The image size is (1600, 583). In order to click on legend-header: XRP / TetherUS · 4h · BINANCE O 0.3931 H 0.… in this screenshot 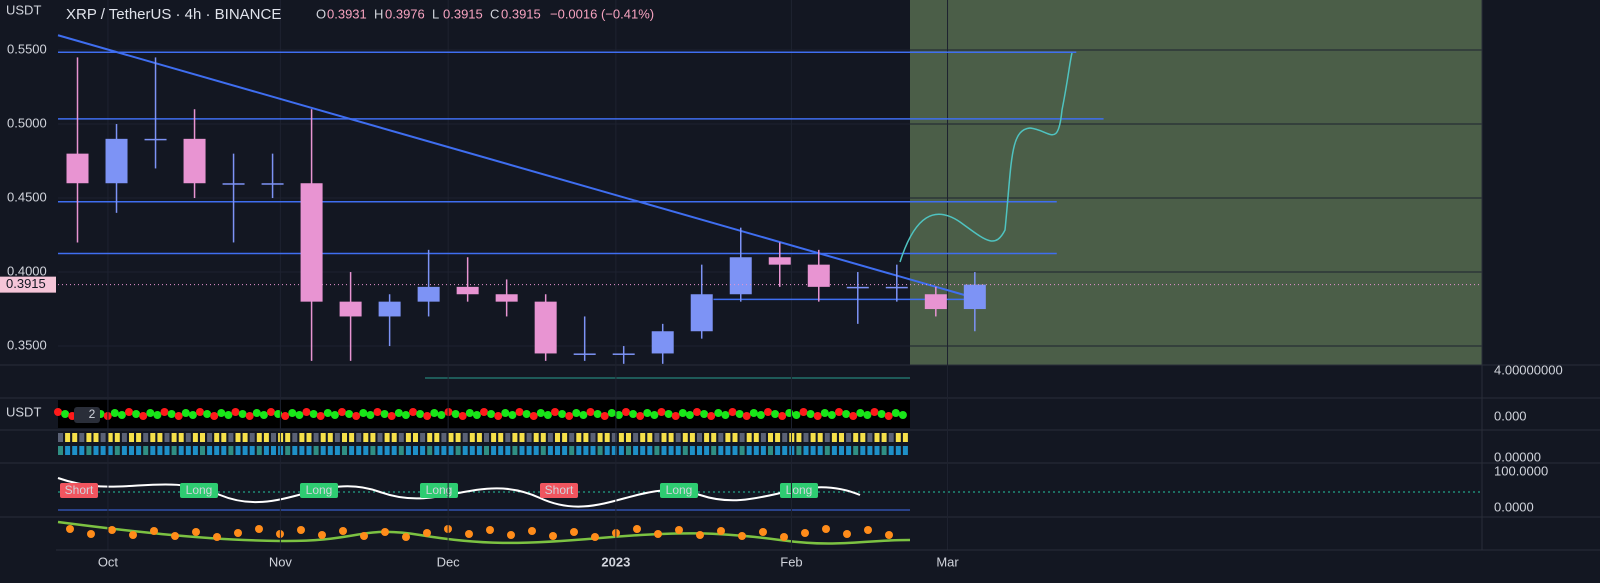, I will do `click(360, 14)`.